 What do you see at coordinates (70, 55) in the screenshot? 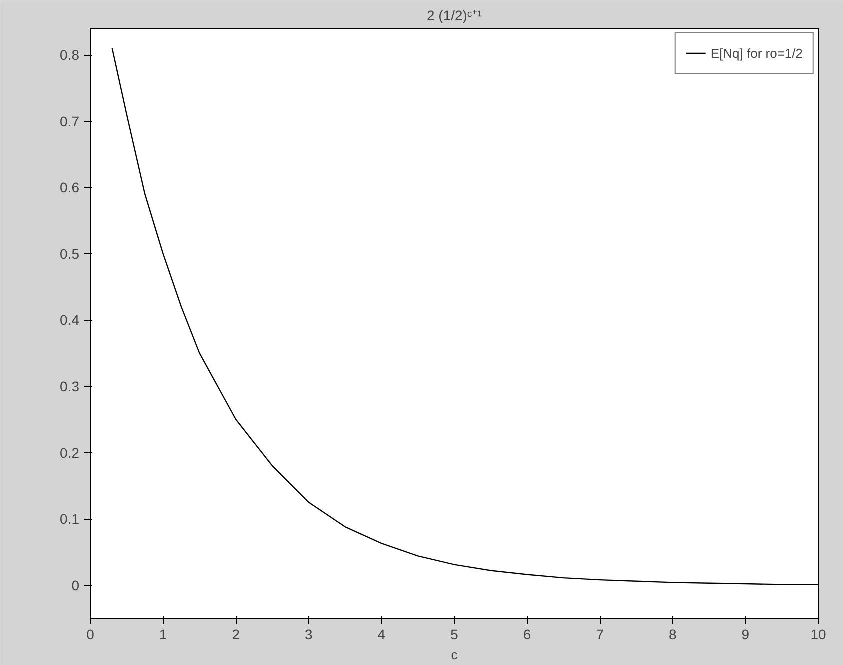
I see `y-tick-label: 0.8` at bounding box center [70, 55].